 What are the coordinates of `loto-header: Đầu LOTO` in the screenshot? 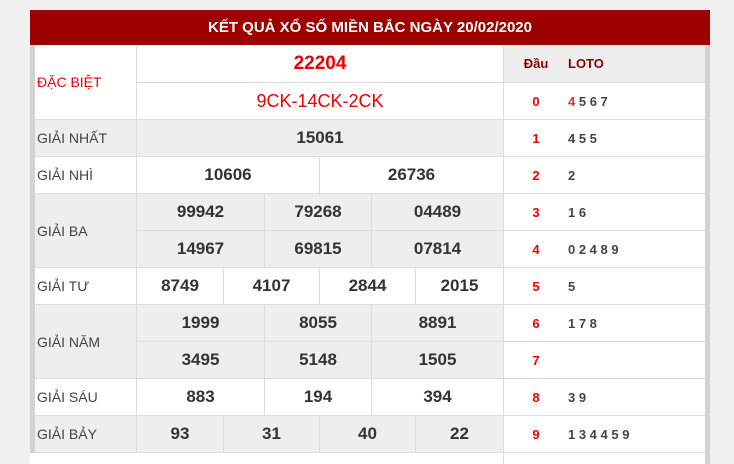 It's located at (604, 64).